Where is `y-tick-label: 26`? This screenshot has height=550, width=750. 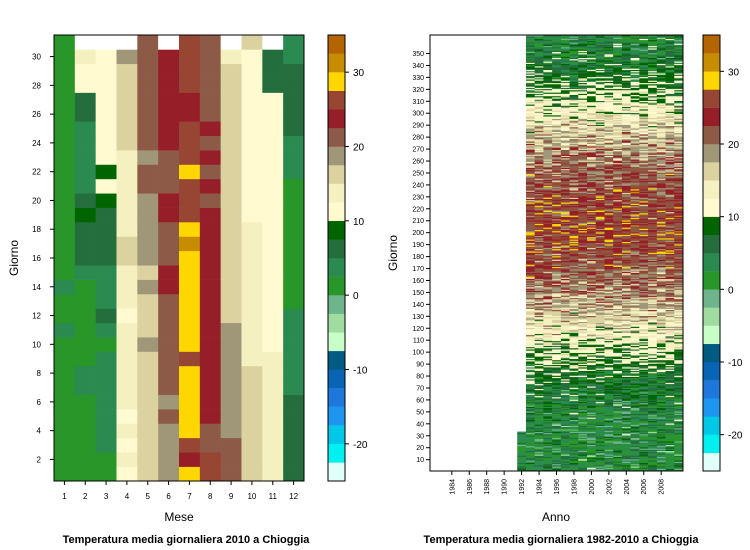
y-tick-label: 26 is located at coordinates (36, 114).